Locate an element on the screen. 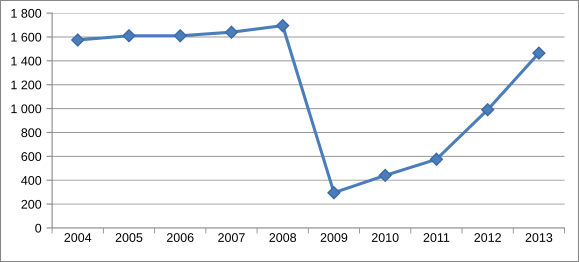  x-tick-label: 2012 is located at coordinates (487, 237).